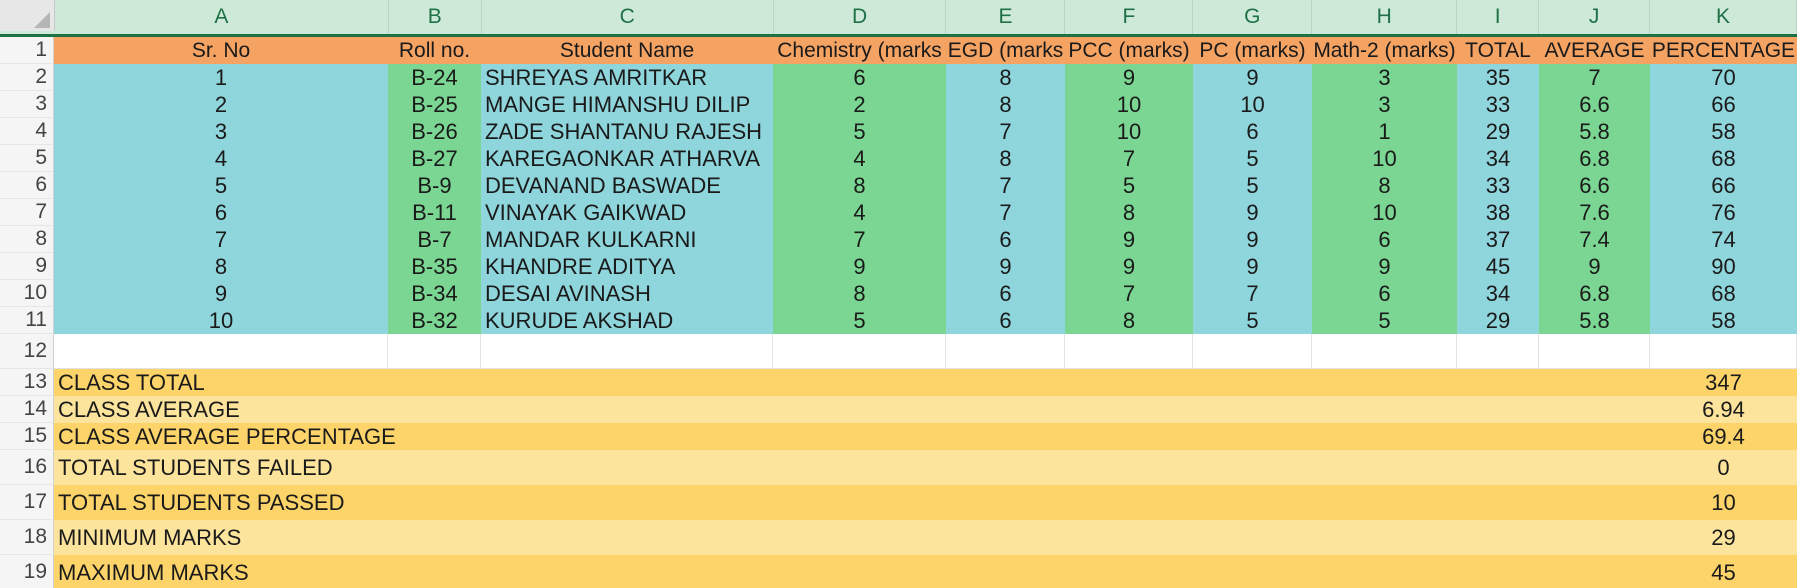  I want to click on math2-cell: 8, so click(1384, 185).